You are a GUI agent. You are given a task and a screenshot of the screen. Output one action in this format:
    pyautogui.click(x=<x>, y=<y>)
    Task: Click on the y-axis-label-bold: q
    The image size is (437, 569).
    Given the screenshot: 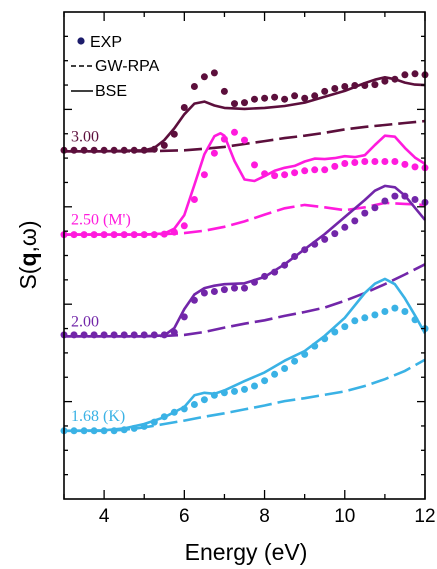 What is the action you would take?
    pyautogui.click(x=28, y=259)
    